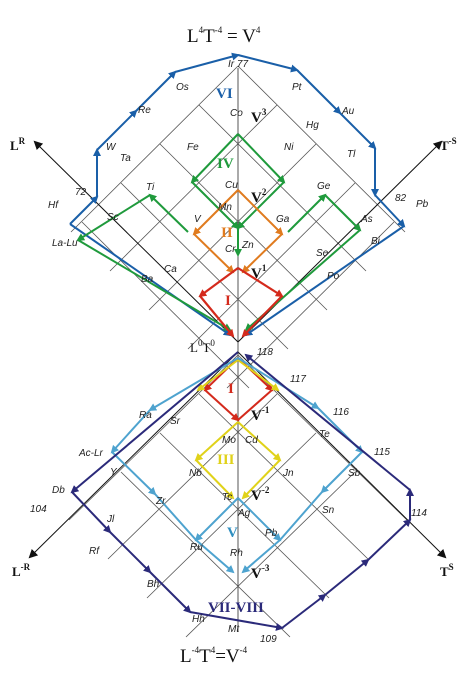 This screenshot has height=674, width=476. Describe the element at coordinates (348, 111) in the screenshot. I see `element-label: Au` at that location.